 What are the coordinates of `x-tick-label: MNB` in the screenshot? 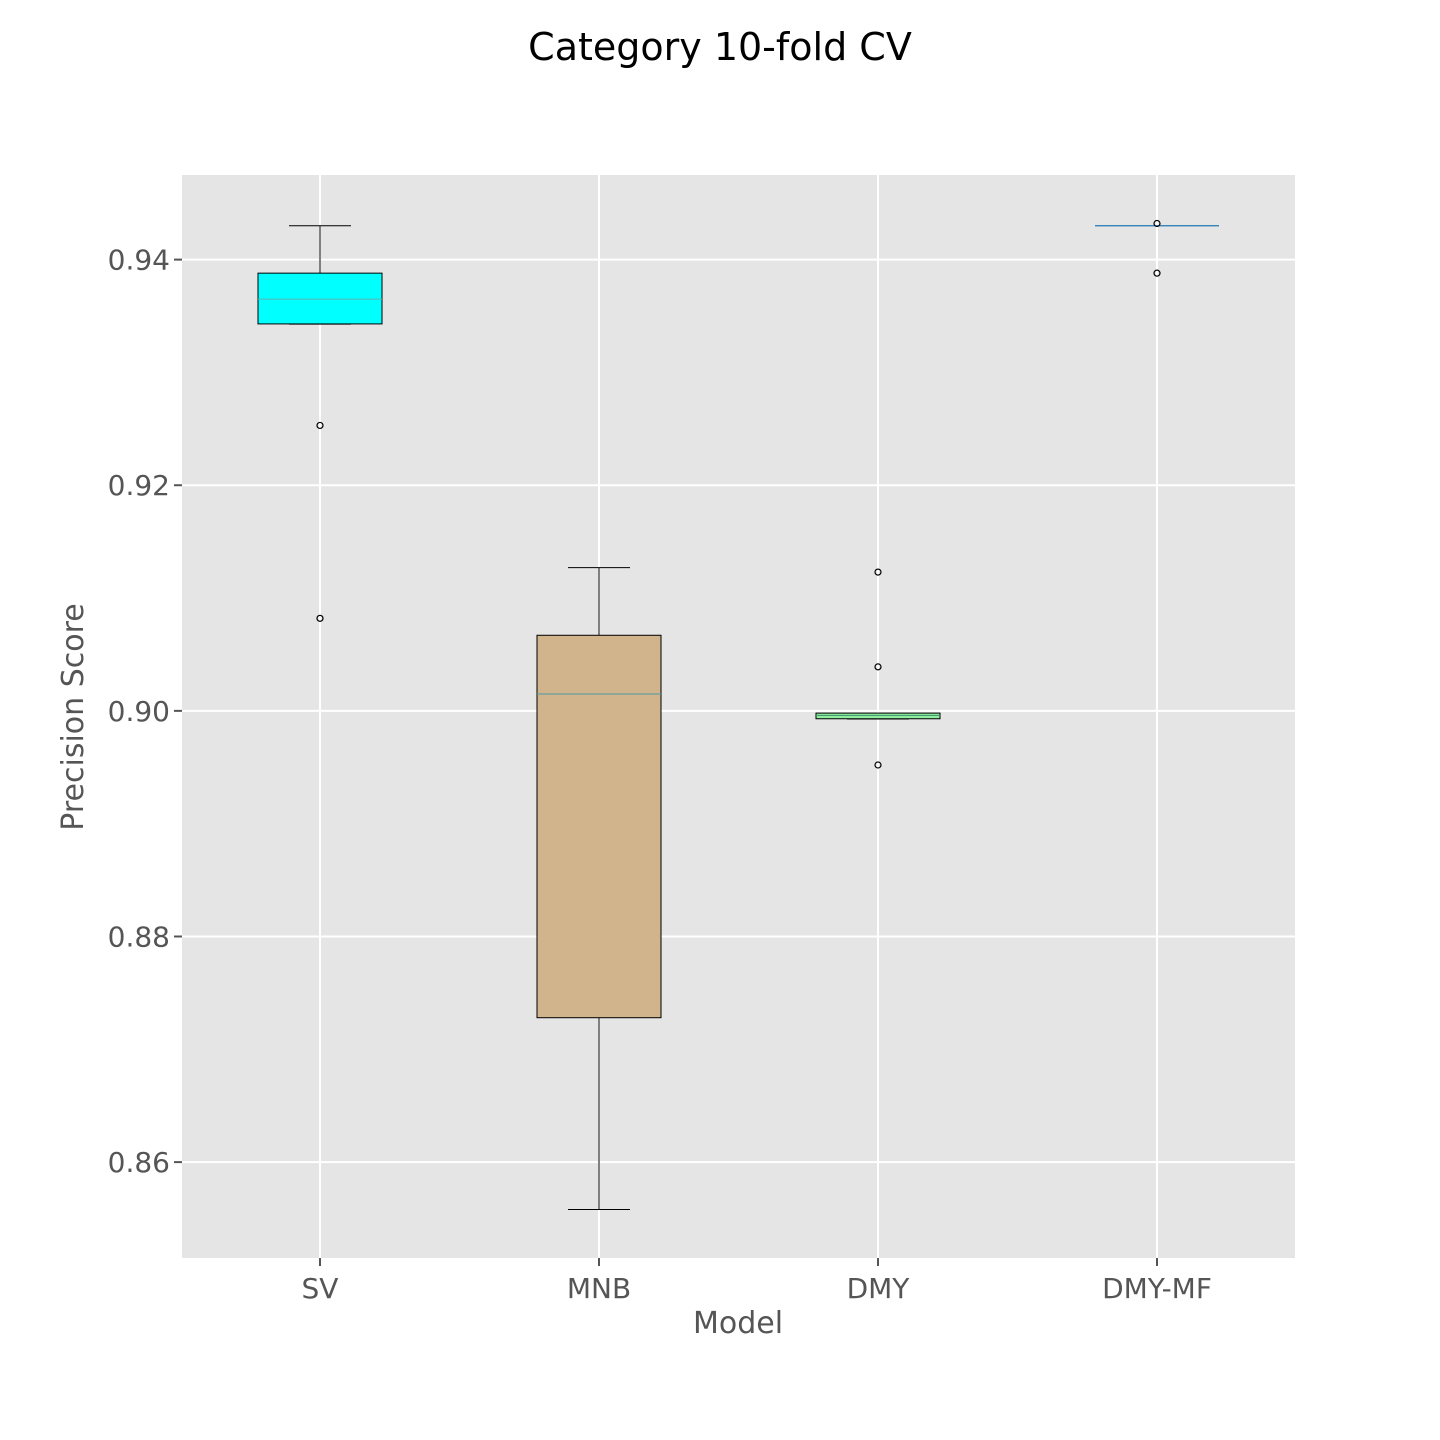 It's located at (599, 1288).